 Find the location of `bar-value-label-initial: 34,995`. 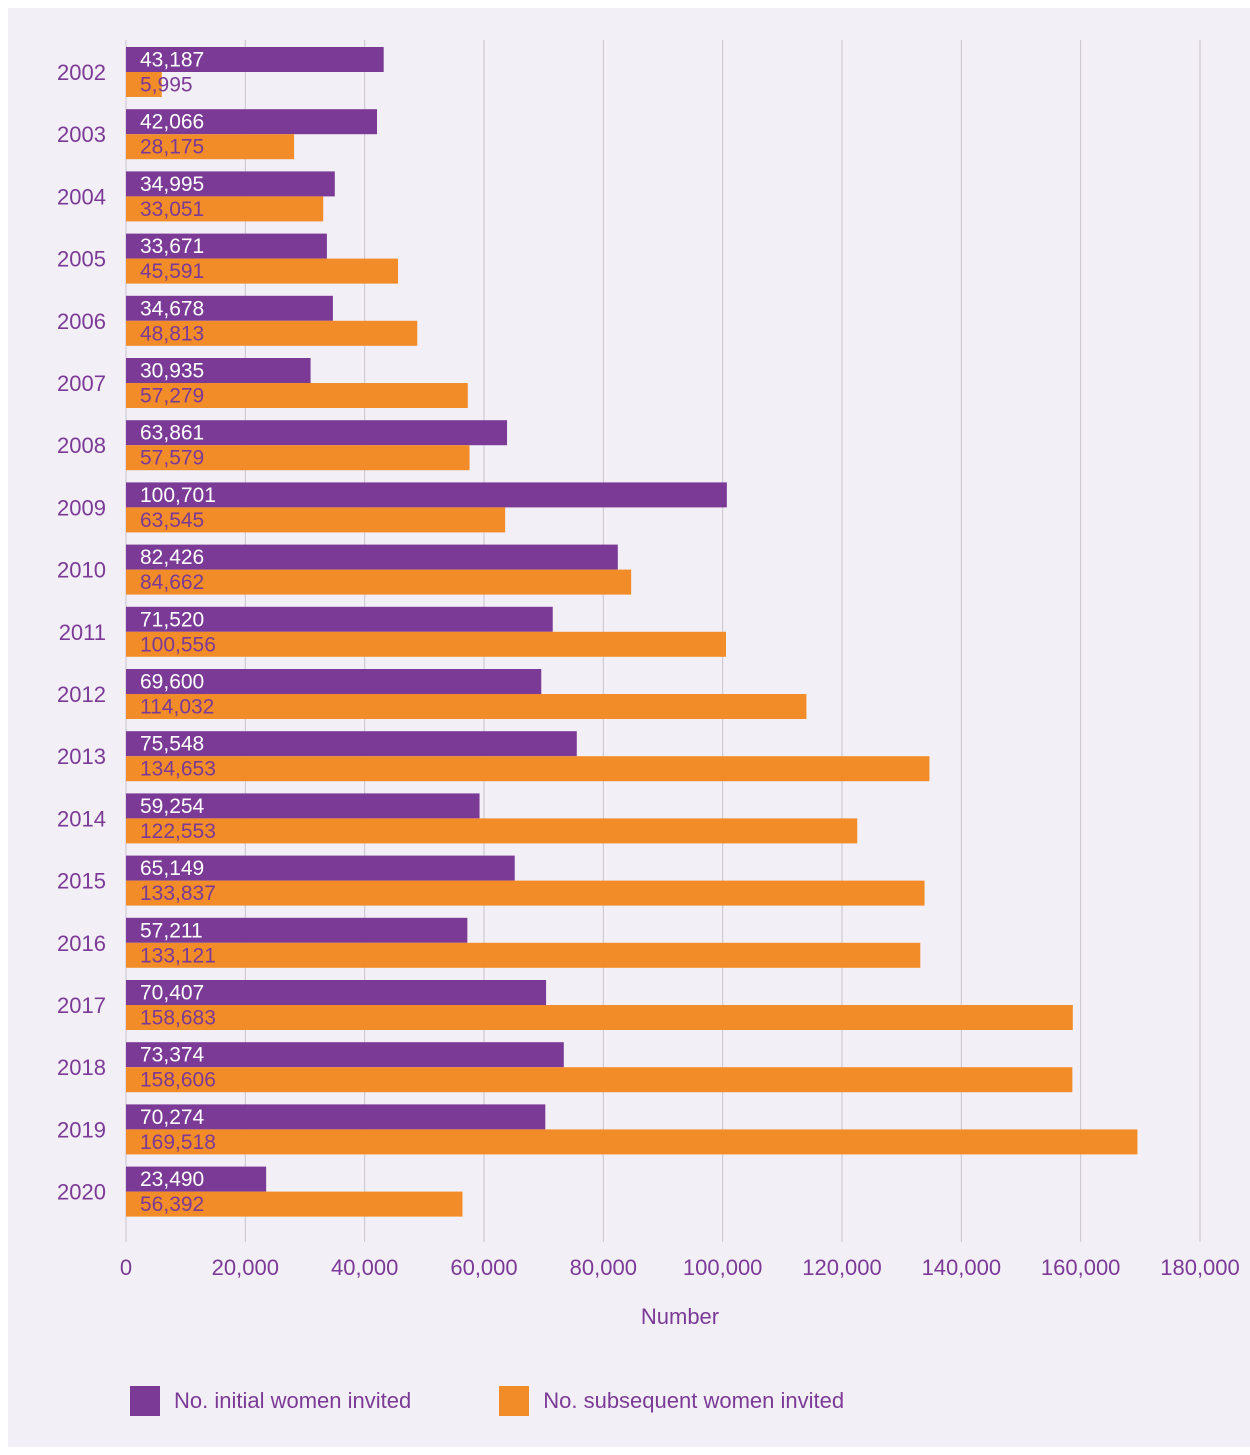

bar-value-label-initial: 34,995 is located at coordinates (172, 184).